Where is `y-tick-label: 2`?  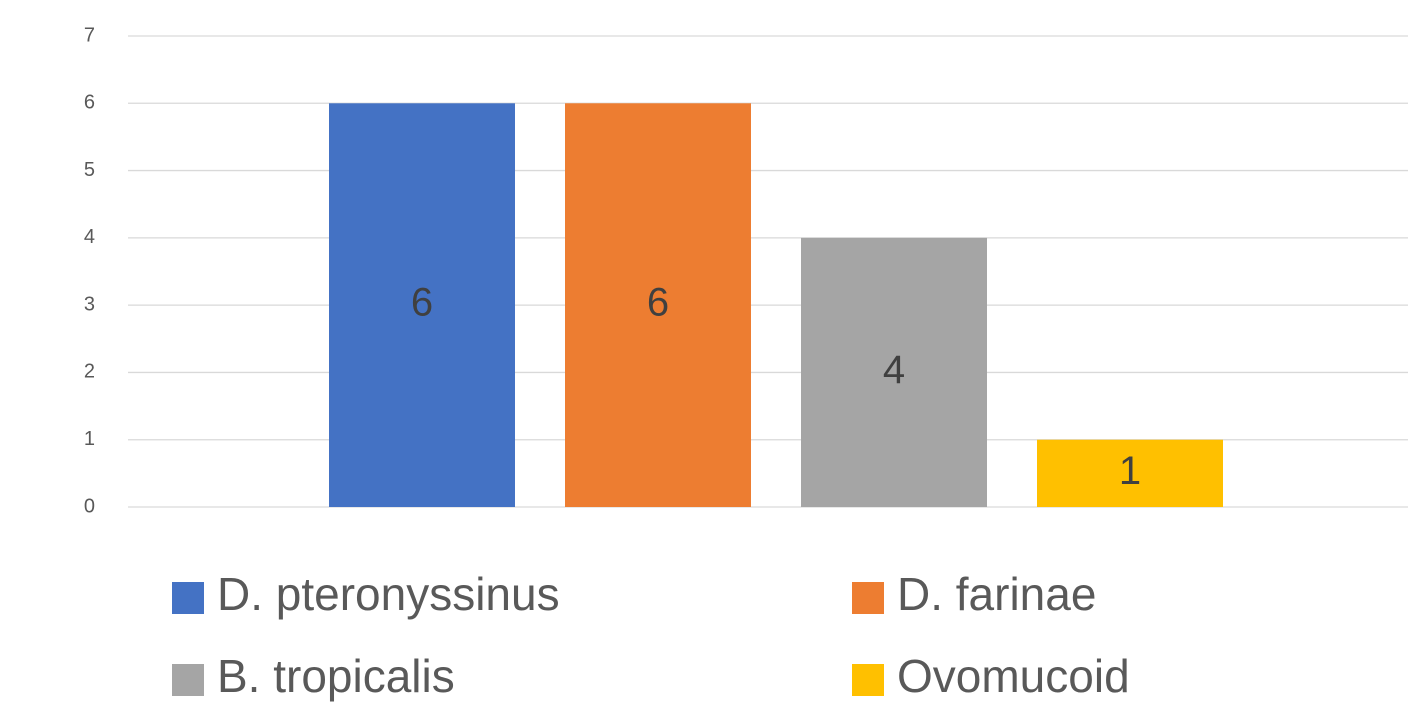 y-tick-label: 2 is located at coordinates (89, 372).